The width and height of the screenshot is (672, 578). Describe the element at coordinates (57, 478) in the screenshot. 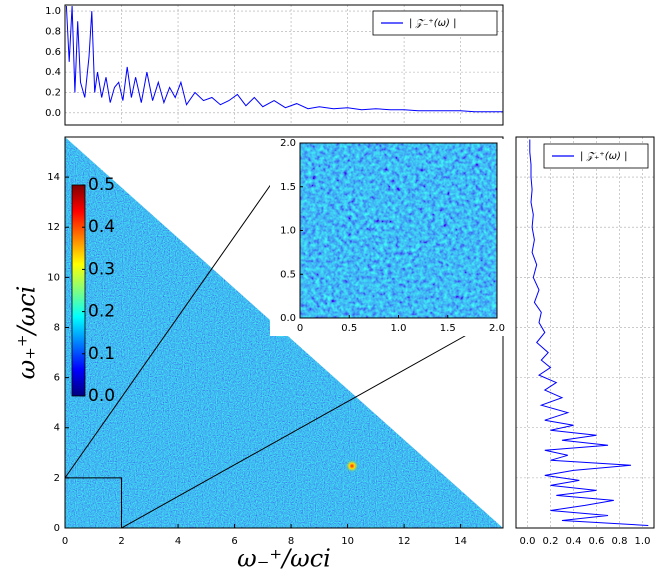

I see `y-tick-label: 2` at that location.